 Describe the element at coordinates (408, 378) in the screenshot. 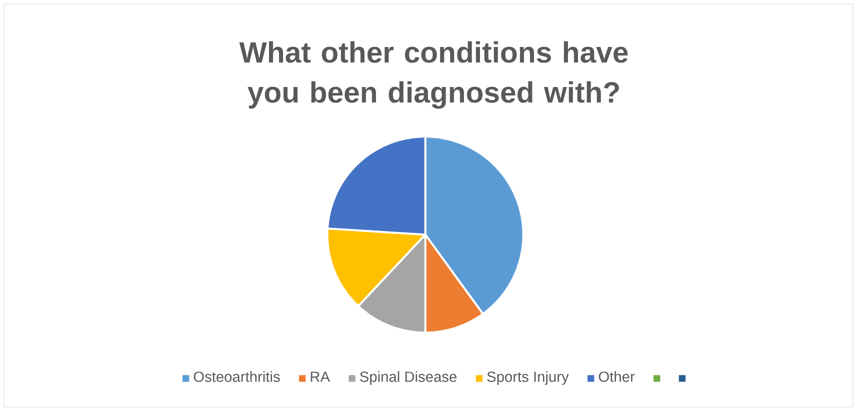

I see `legend-label: Spinal Disease` at that location.